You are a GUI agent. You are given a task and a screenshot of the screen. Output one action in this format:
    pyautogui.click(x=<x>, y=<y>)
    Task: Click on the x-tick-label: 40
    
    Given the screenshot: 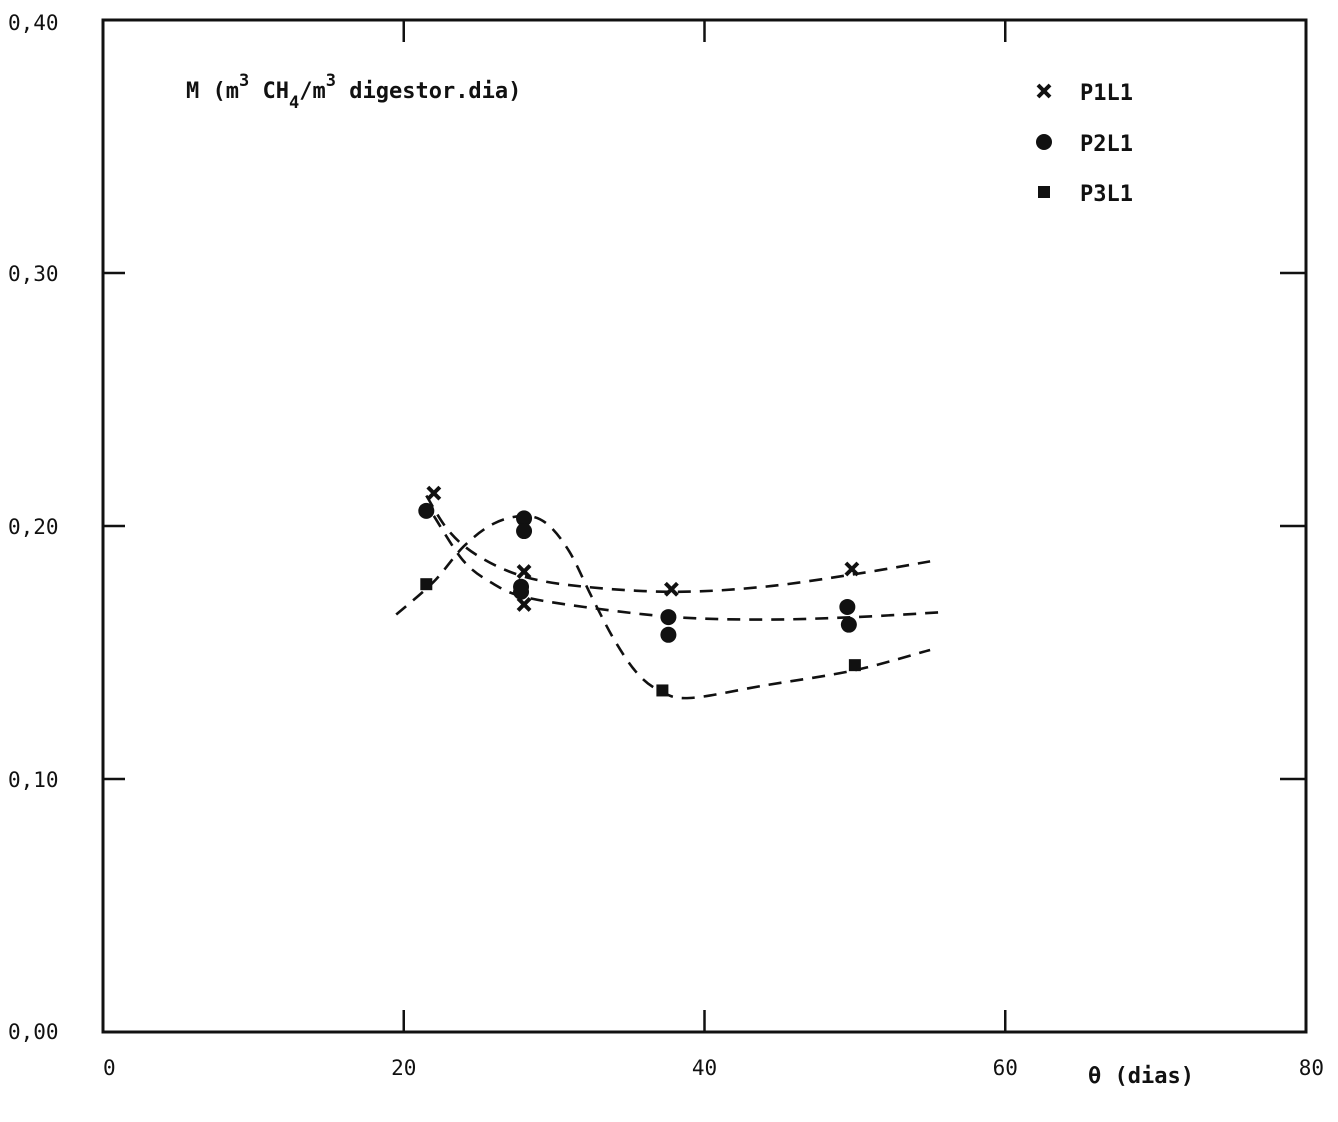 What is the action you would take?
    pyautogui.click(x=704, y=1068)
    